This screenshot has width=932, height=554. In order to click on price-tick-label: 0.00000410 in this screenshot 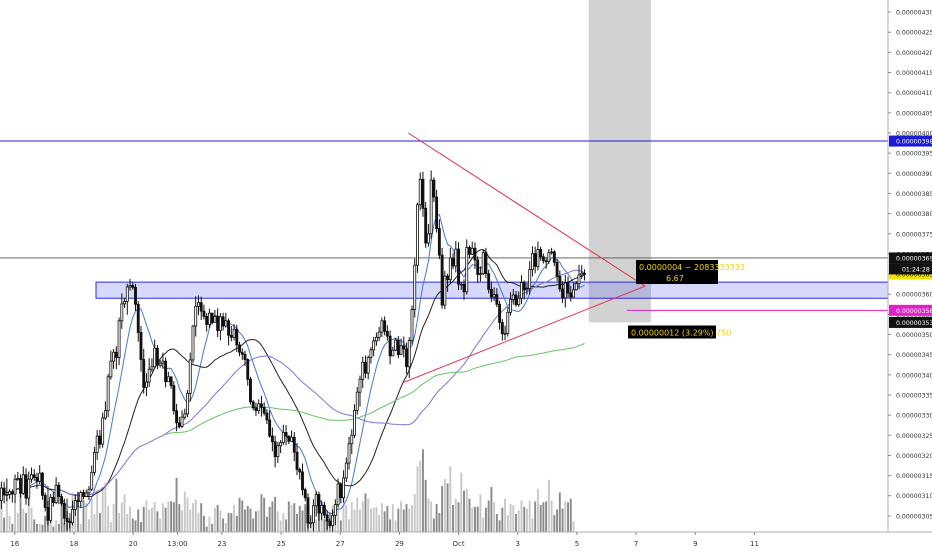, I will do `click(914, 93)`.